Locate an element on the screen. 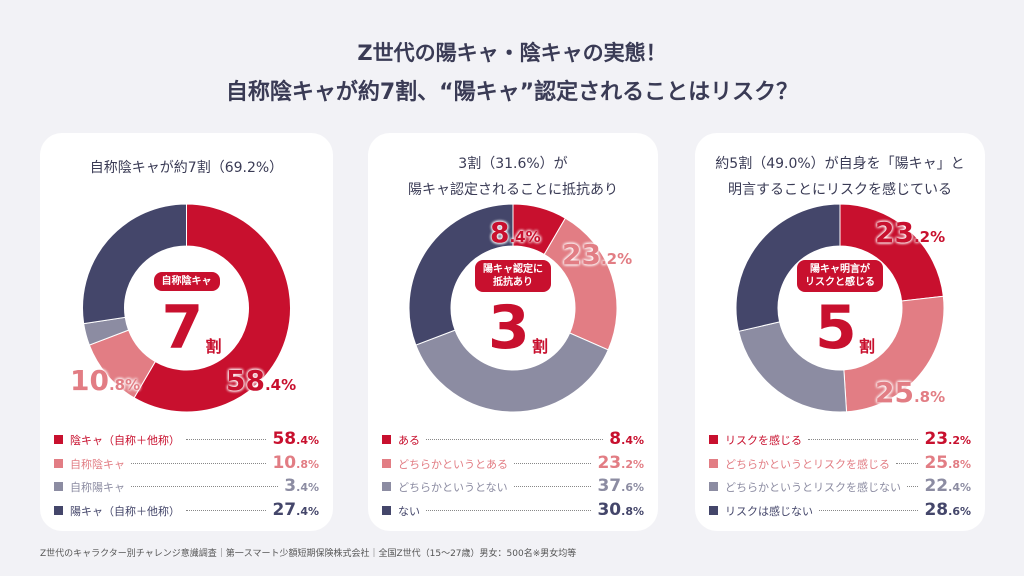 This screenshot has height=576, width=1024. legend-item: どちらかというとリスクを感じる 25.8% is located at coordinates (840, 465).